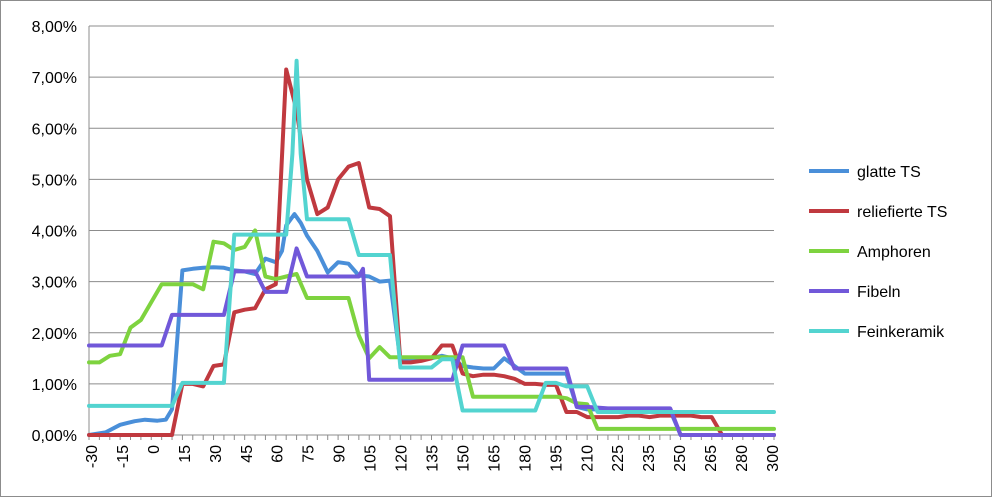 This screenshot has height=498, width=992. I want to click on x-tick-label: 180, so click(525, 458).